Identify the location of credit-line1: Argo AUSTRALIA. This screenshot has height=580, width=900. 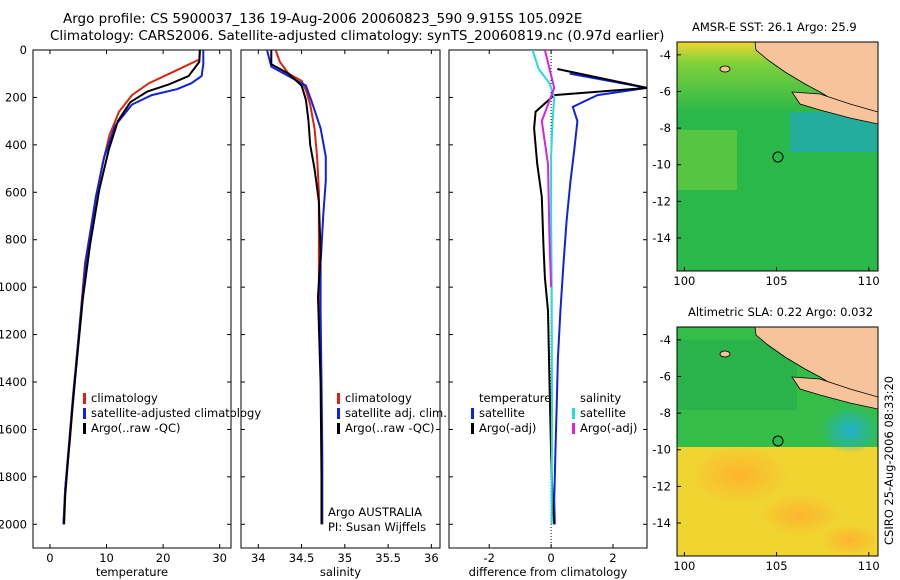
(375, 512).